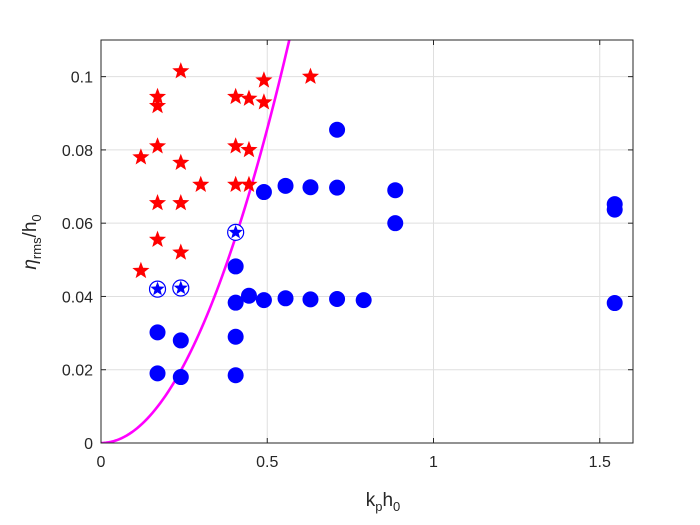 The height and width of the screenshot is (525, 700). Describe the element at coordinates (32, 241) in the screenshot. I see `y-axis-label: ηrms/h0` at that location.